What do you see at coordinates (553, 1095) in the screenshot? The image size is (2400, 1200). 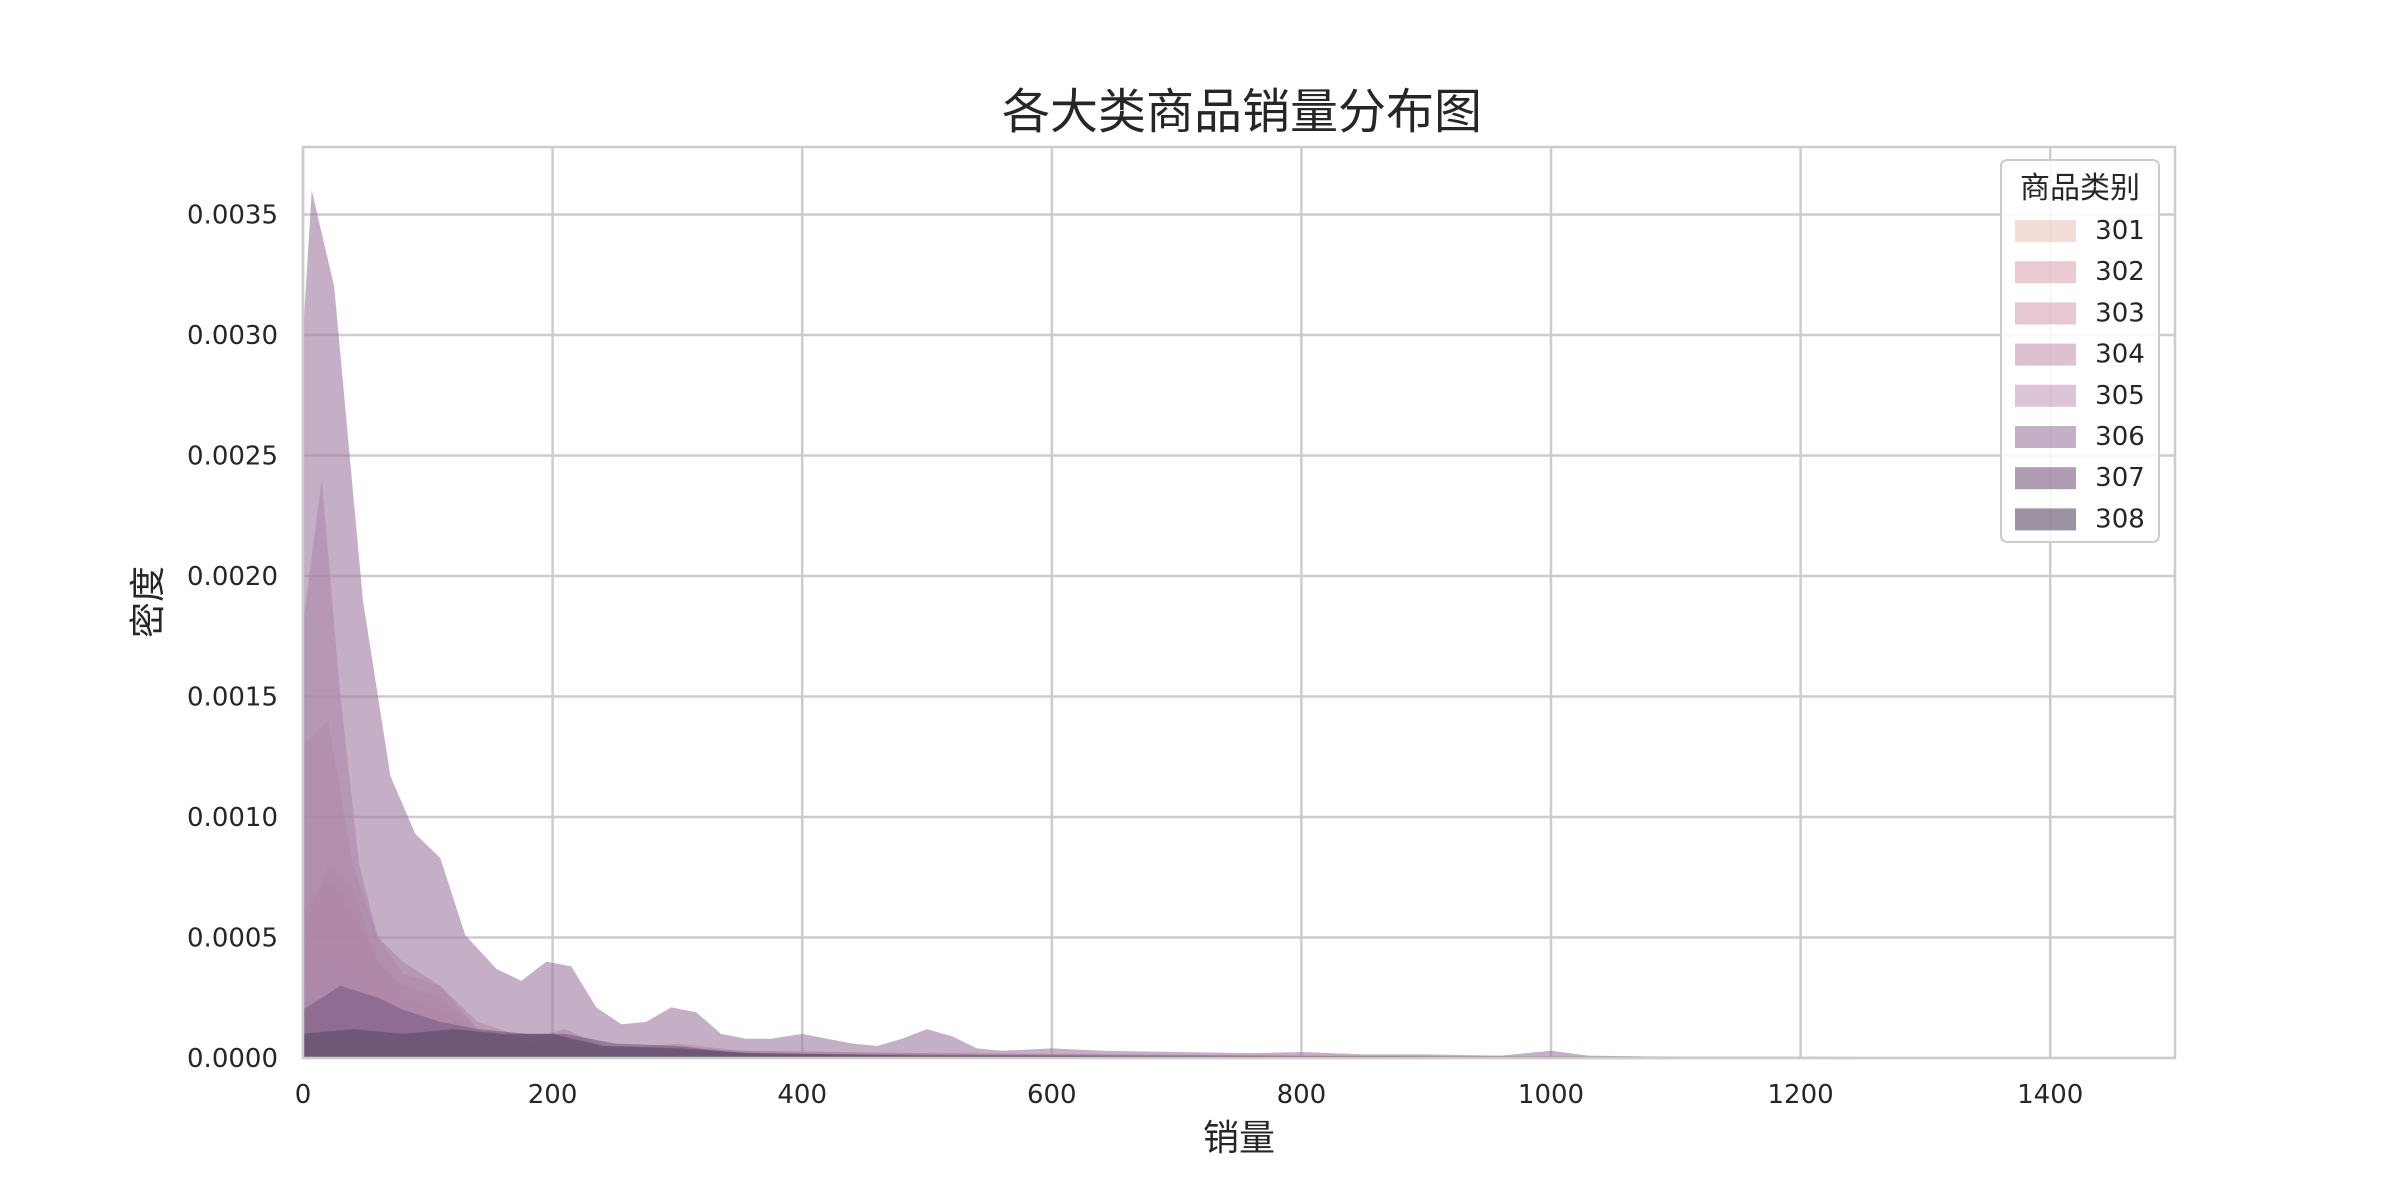 I see `x-tick-label: 200` at bounding box center [553, 1095].